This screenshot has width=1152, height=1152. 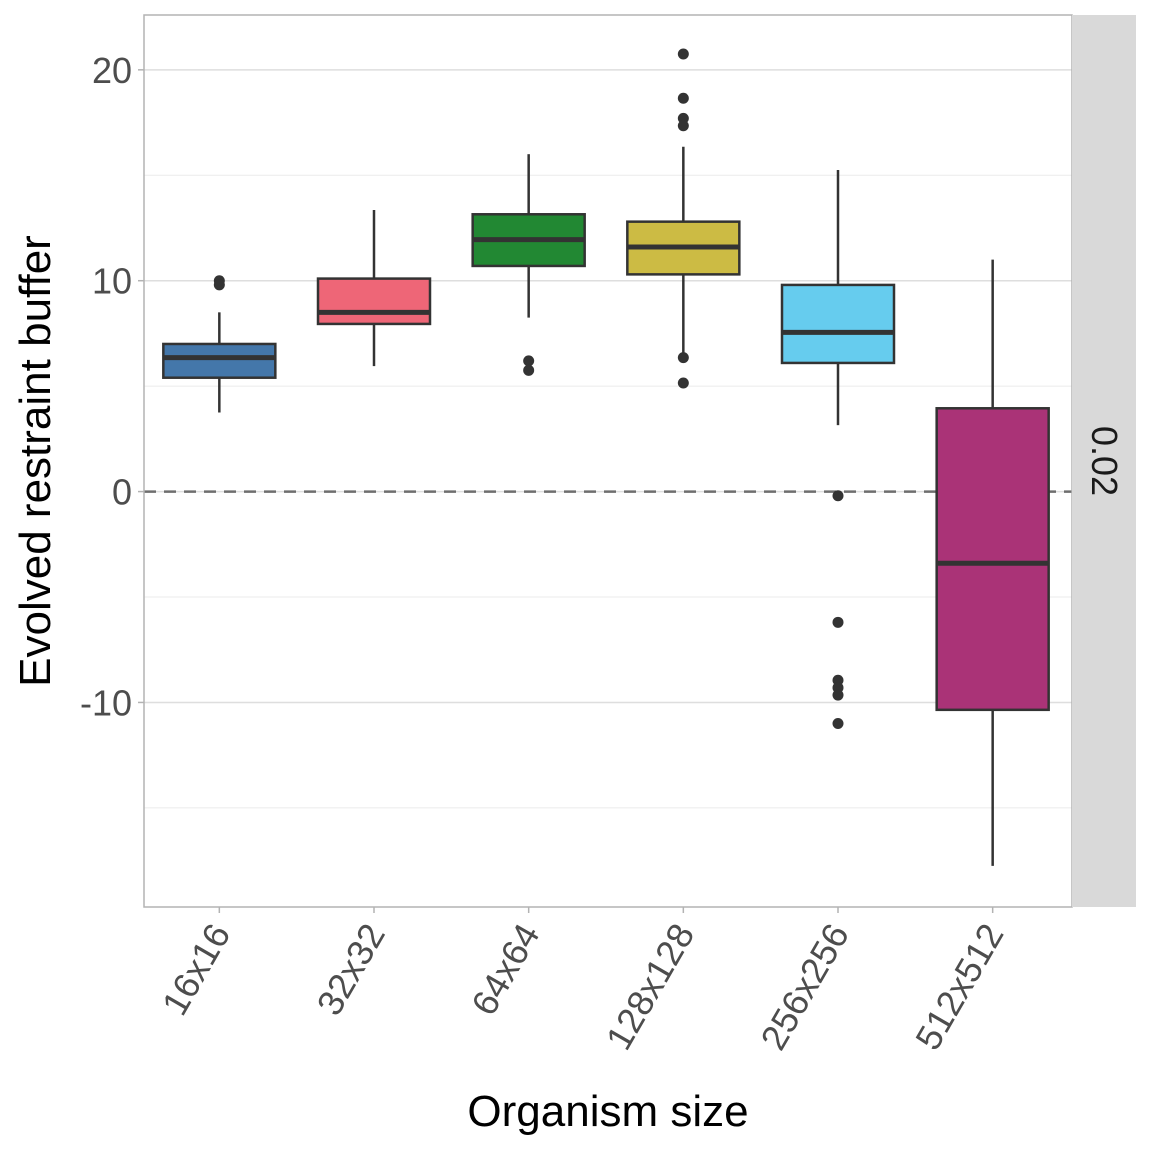 I want to click on facet-strip, so click(x=1104, y=461).